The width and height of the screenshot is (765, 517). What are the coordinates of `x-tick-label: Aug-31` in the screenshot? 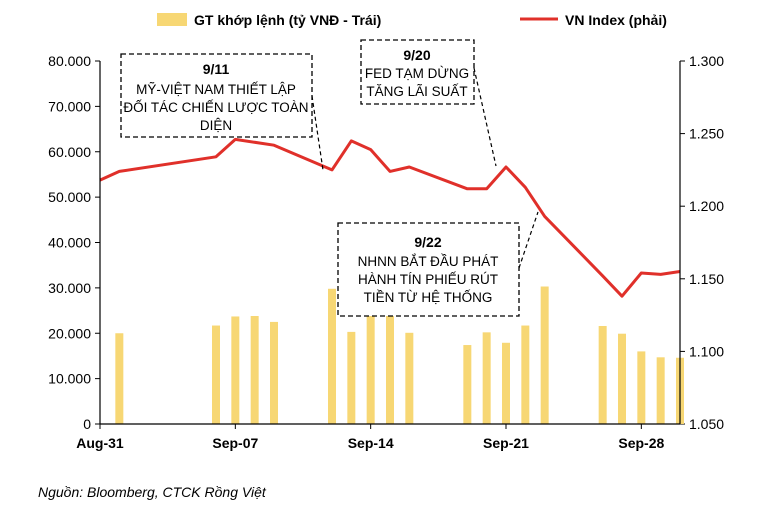 It's located at (100, 443).